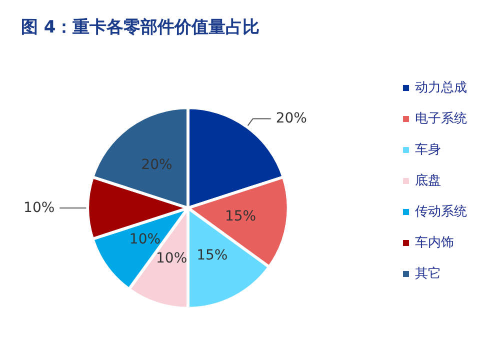 The image size is (500, 362). Describe the element at coordinates (441, 88) in the screenshot. I see `legend-label: 动力总成` at that location.